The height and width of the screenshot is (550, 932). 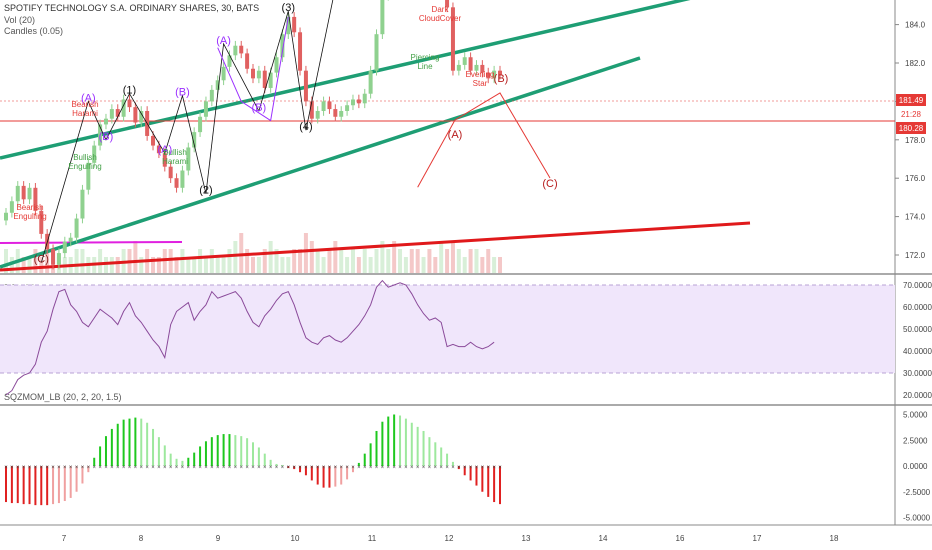 What do you see at coordinates (34, 31) in the screenshot?
I see `candles-indicator-label: Candles (0.05)` at bounding box center [34, 31].